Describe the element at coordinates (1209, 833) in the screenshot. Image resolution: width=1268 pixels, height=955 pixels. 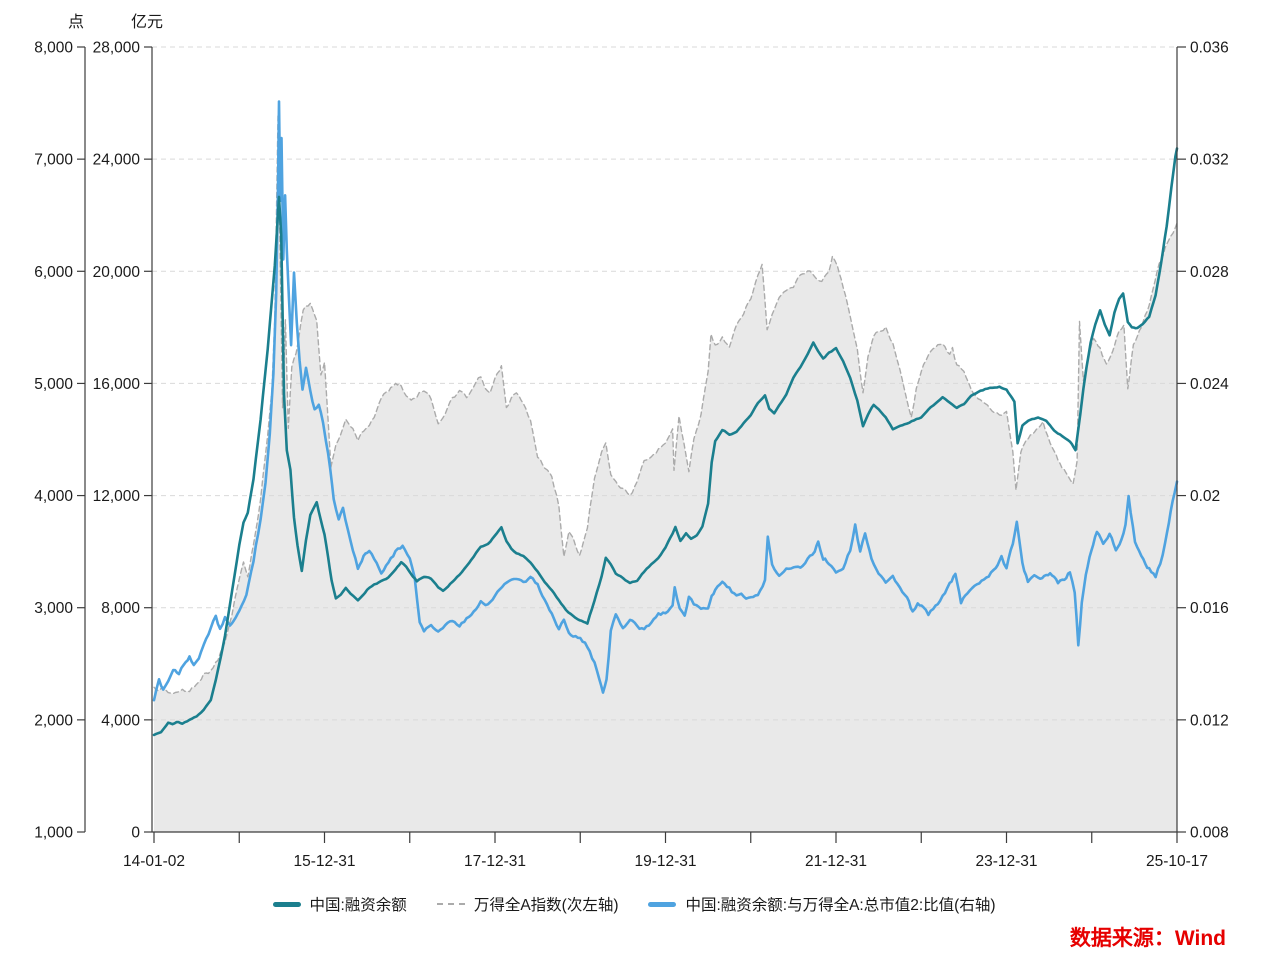
I see `right-ratio-tick-label: 0.008` at that location.